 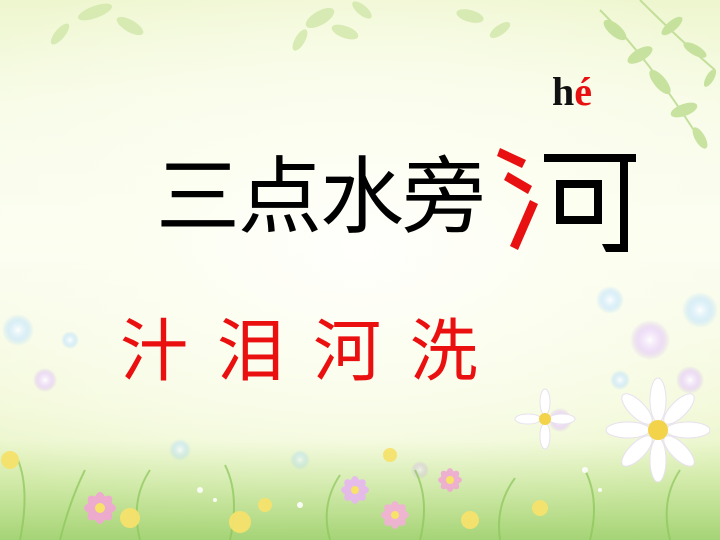 I want to click on grass-blades, so click(x=349, y=499).